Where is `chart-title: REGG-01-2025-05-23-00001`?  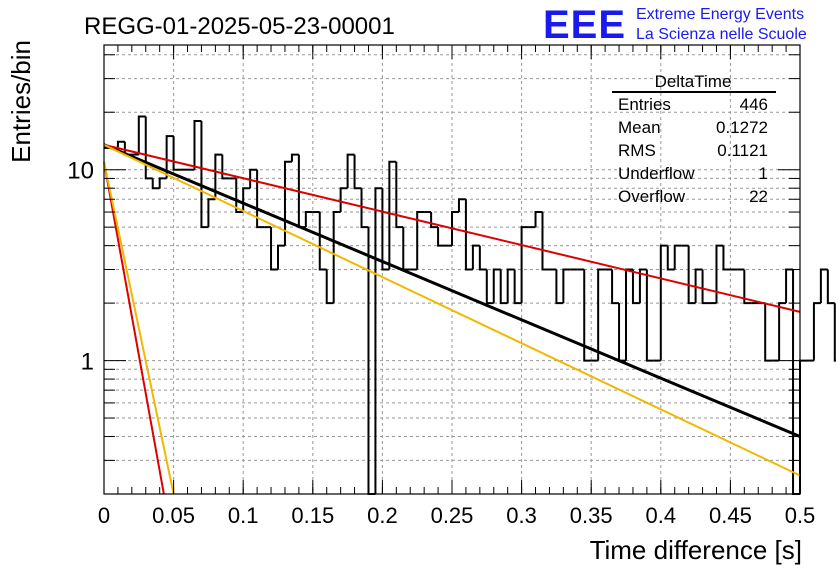
chart-title: REGG-01-2025-05-23-00001 is located at coordinates (239, 26).